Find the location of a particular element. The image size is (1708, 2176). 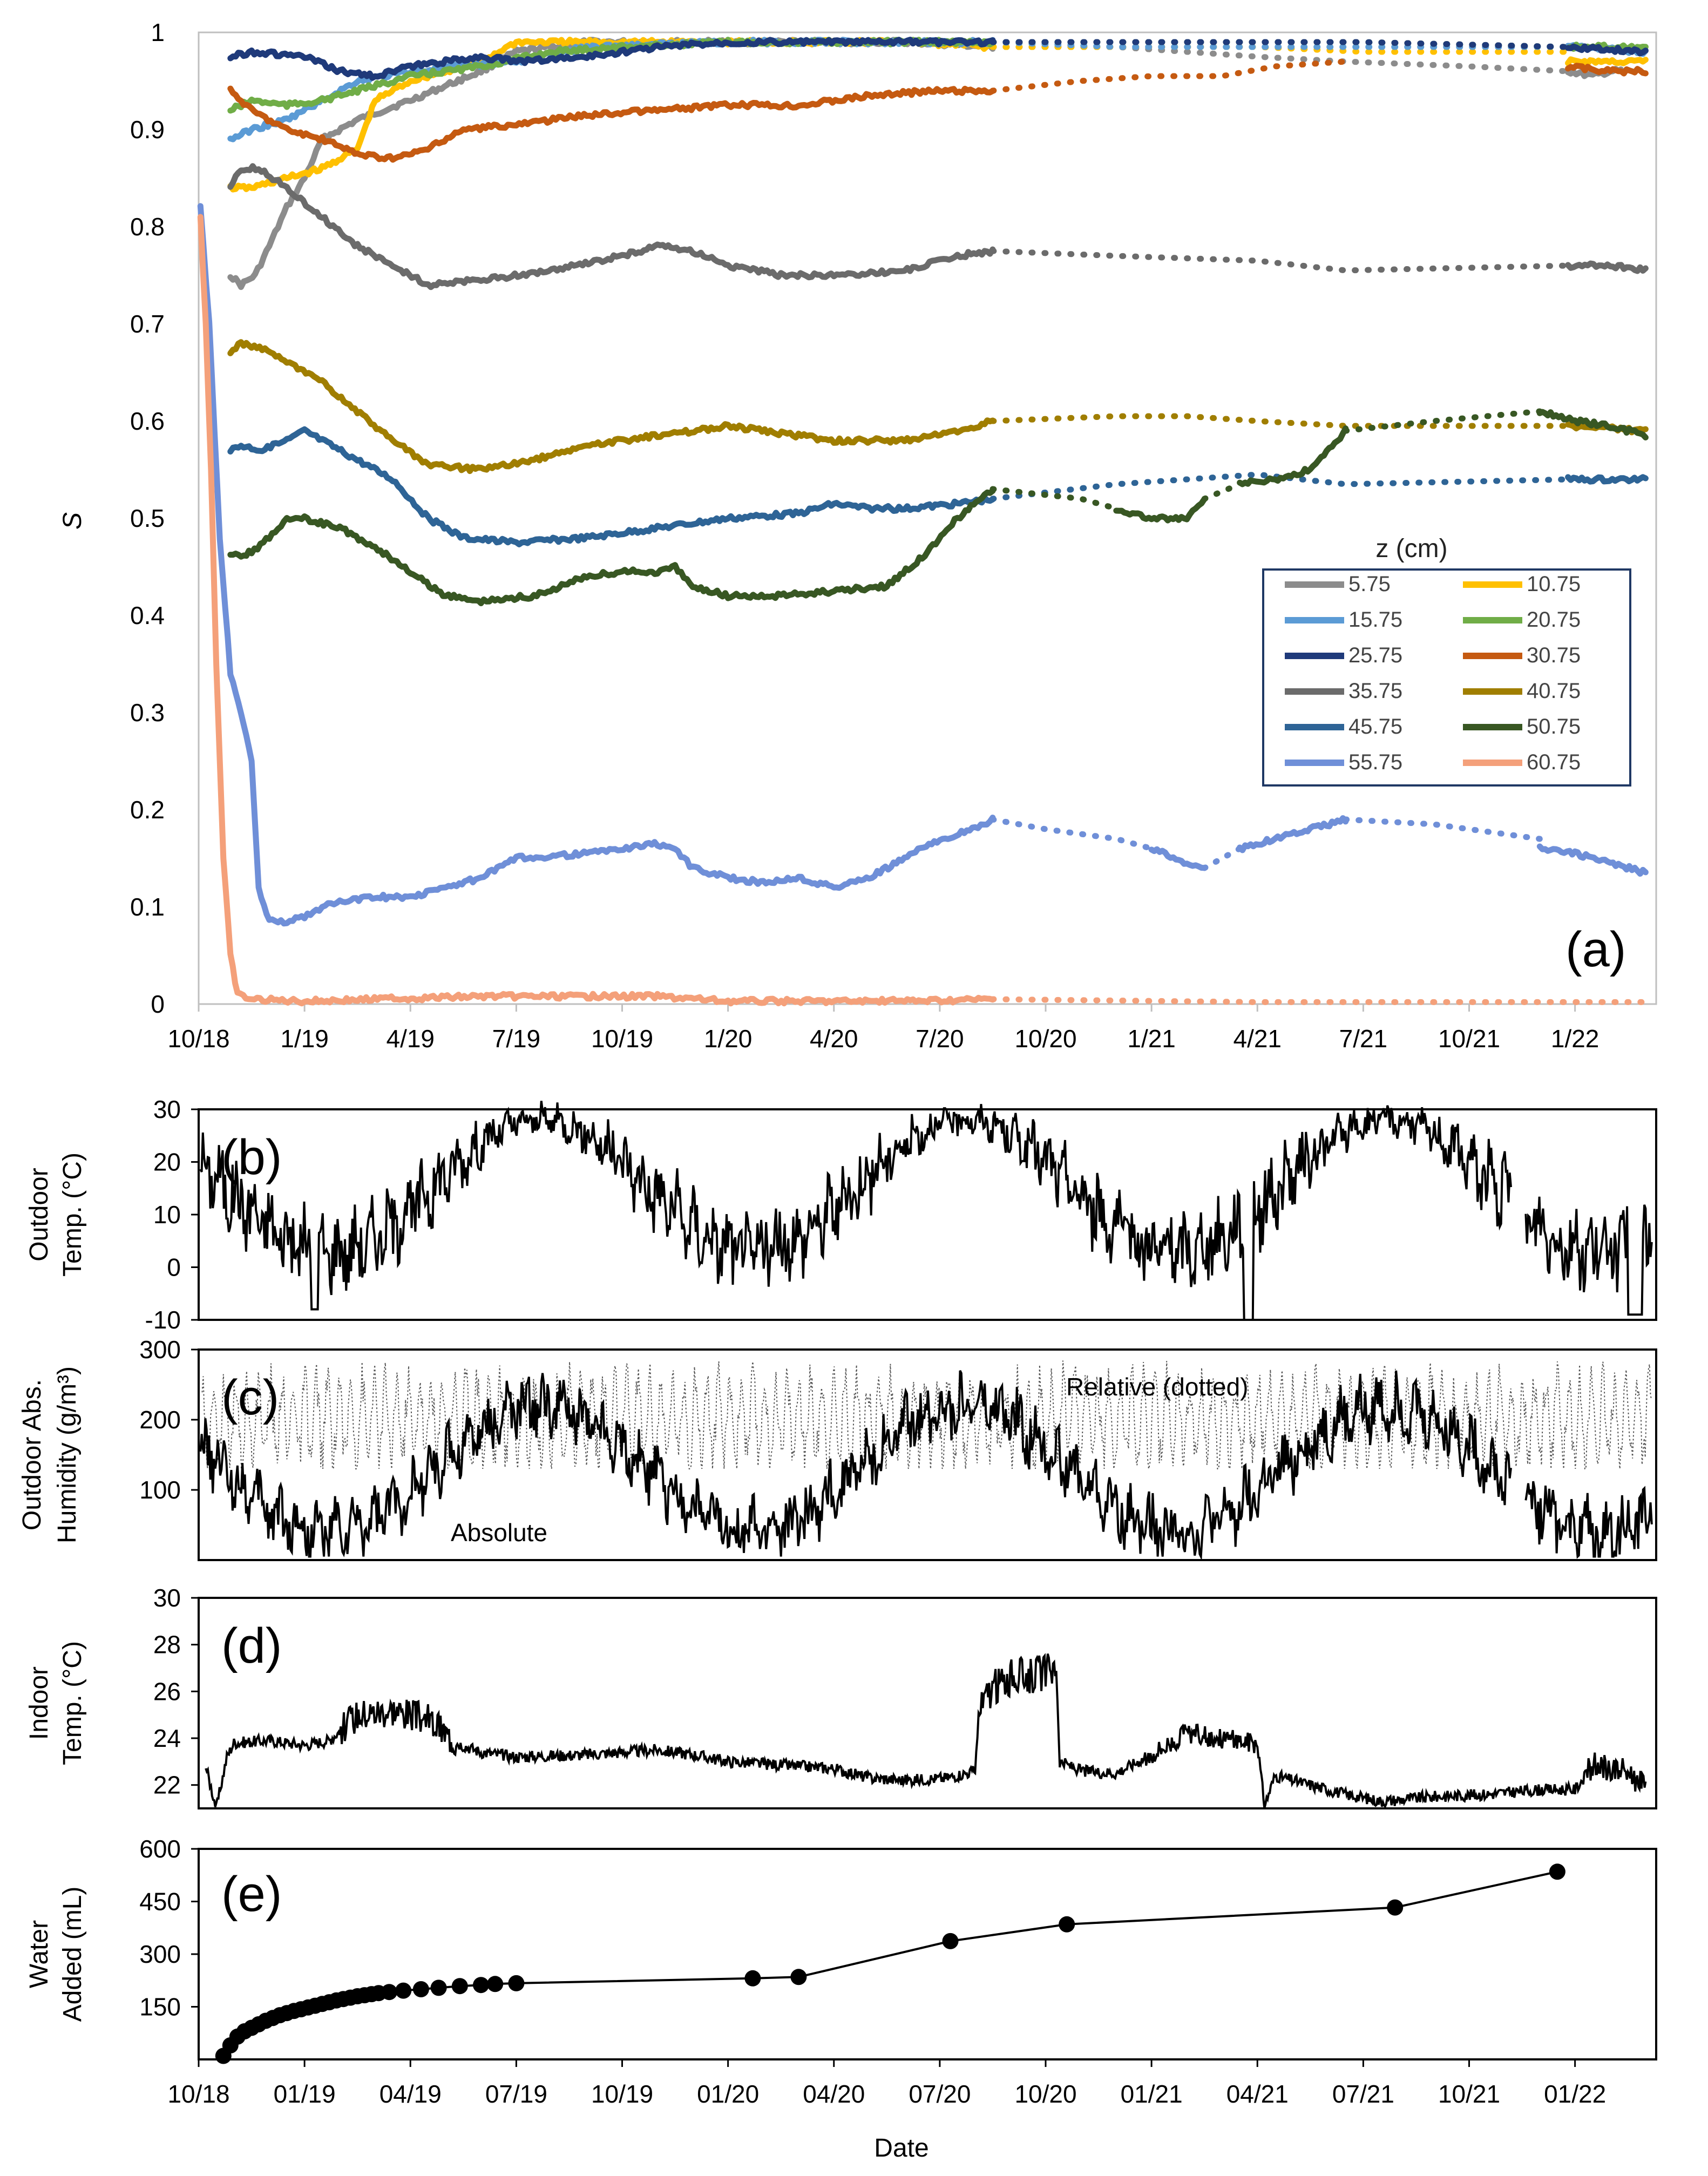

svg-text: Outdoor Abs. is located at coordinates (32, 1455).